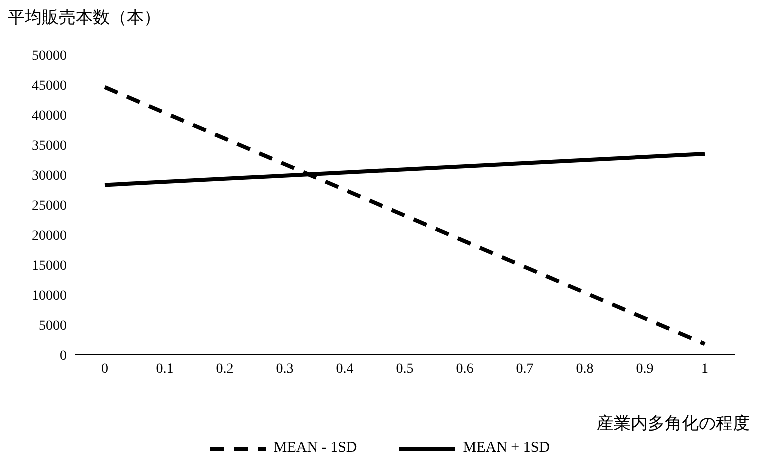 The image size is (758, 466). Describe the element at coordinates (84, 18) in the screenshot. I see `y-axis-title: 平均販売本数（本）` at that location.